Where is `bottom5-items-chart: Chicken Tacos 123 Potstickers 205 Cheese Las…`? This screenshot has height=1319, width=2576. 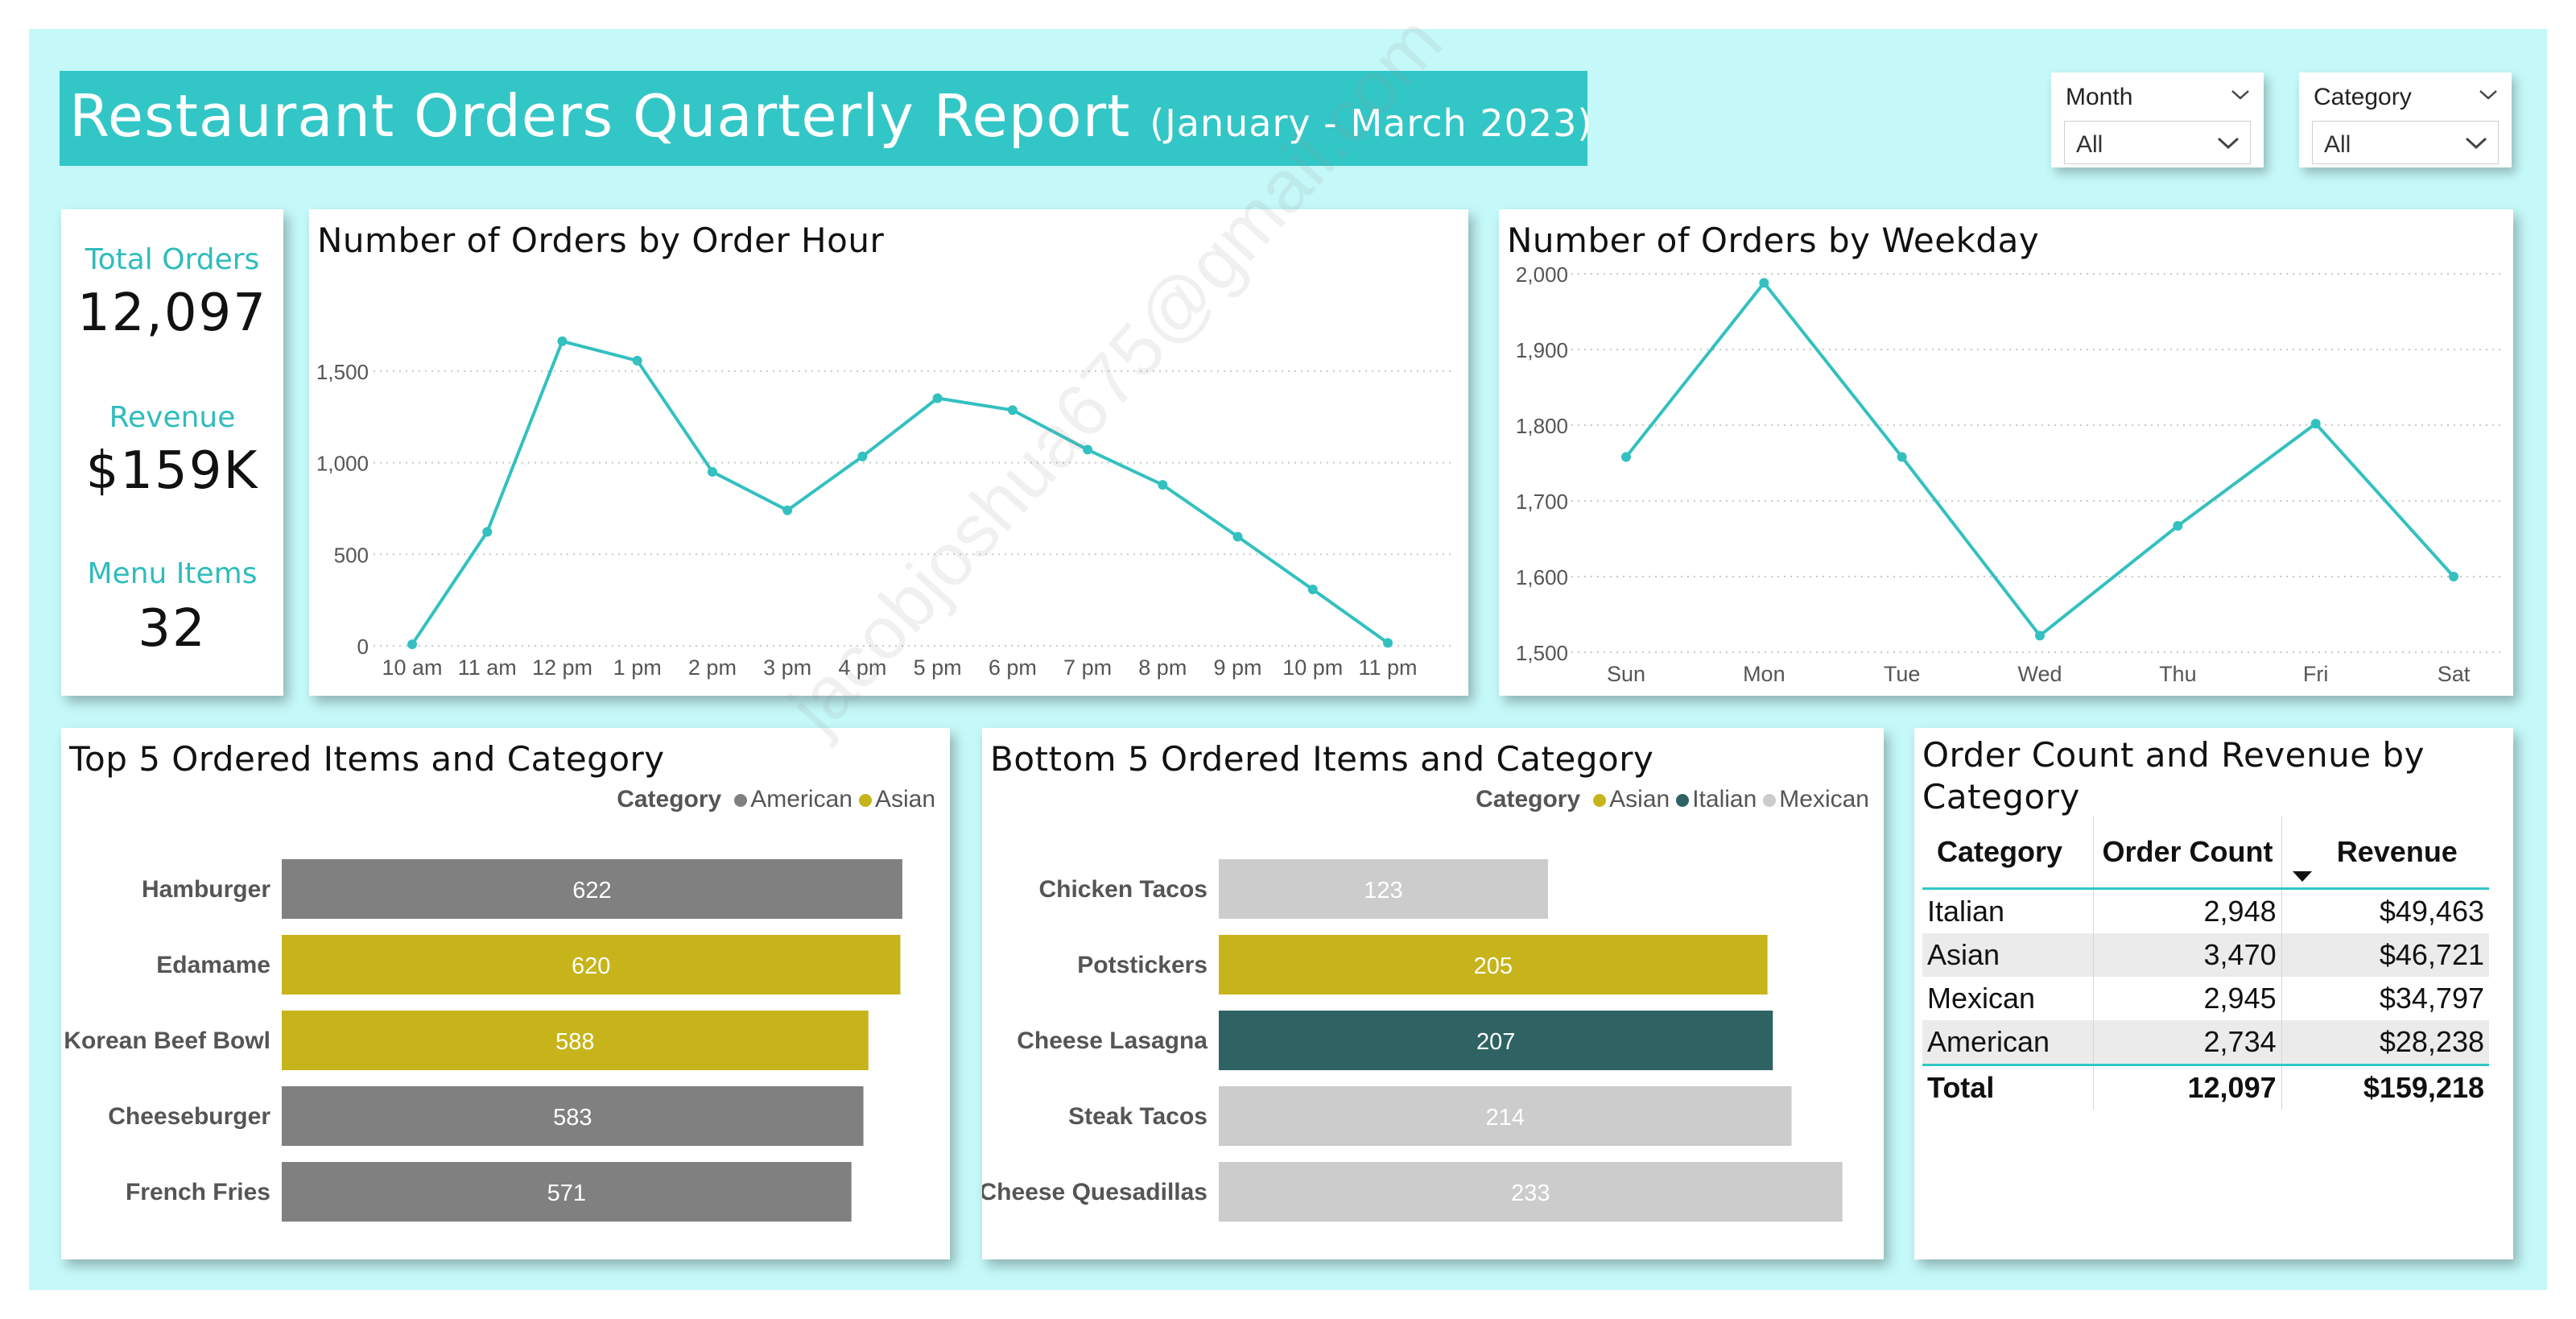
bottom5-items-chart: Chicken Tacos 123 Potstickers 205 Cheese Las… is located at coordinates (1412, 1040).